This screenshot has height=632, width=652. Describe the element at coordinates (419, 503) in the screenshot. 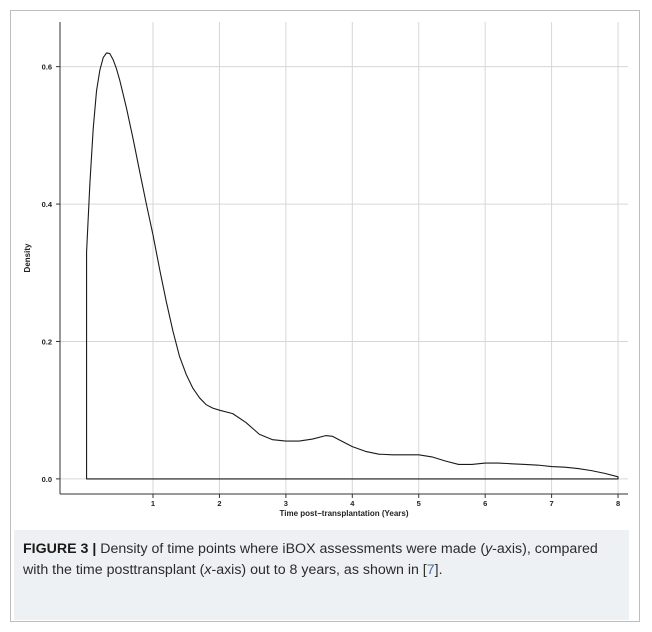

I see `x-tick-label: 5` at that location.